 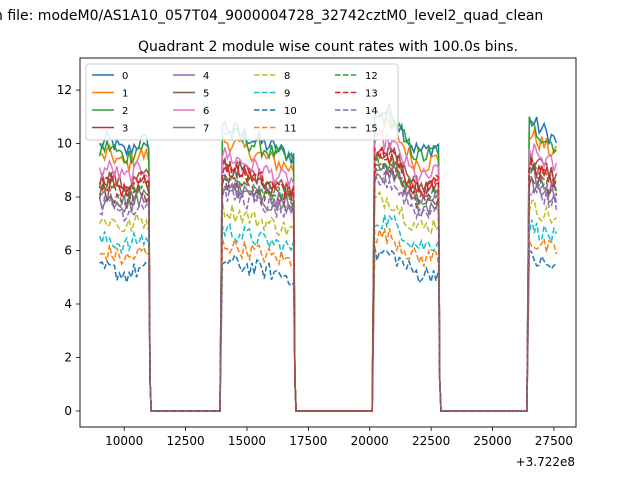 What do you see at coordinates (242, 102) in the screenshot?
I see `legend-box` at bounding box center [242, 102].